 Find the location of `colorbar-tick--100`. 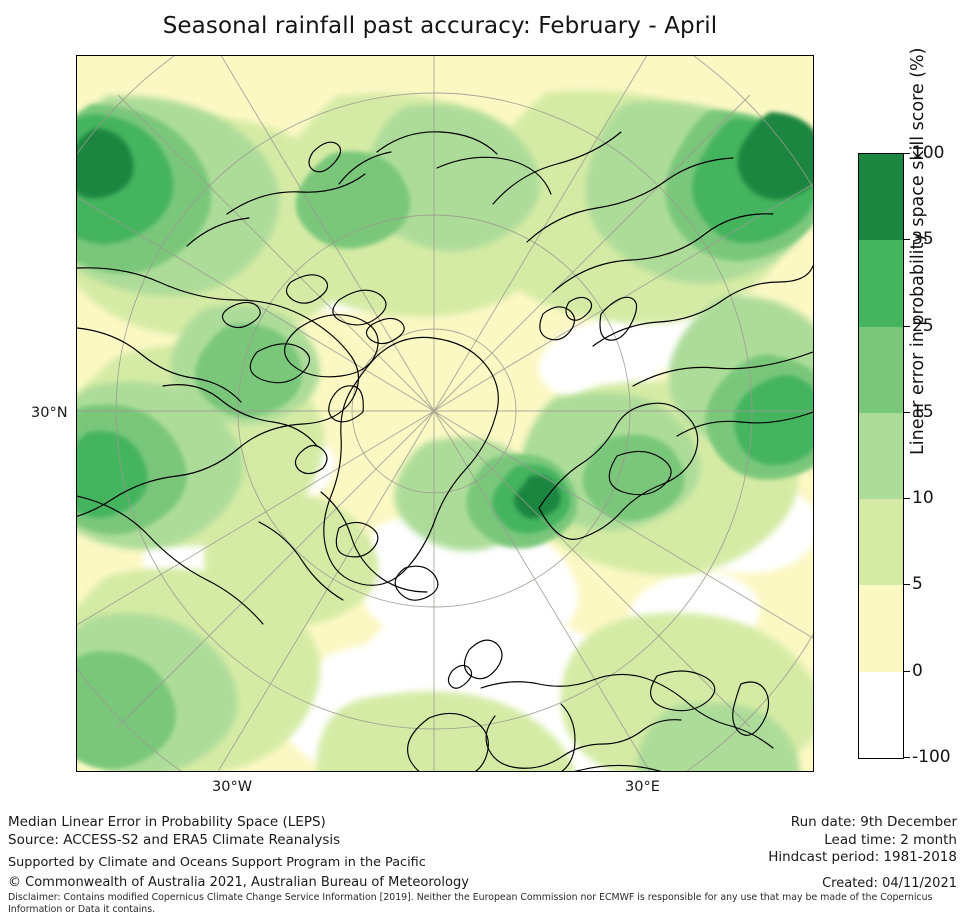

colorbar-tick--100 is located at coordinates (906, 757).